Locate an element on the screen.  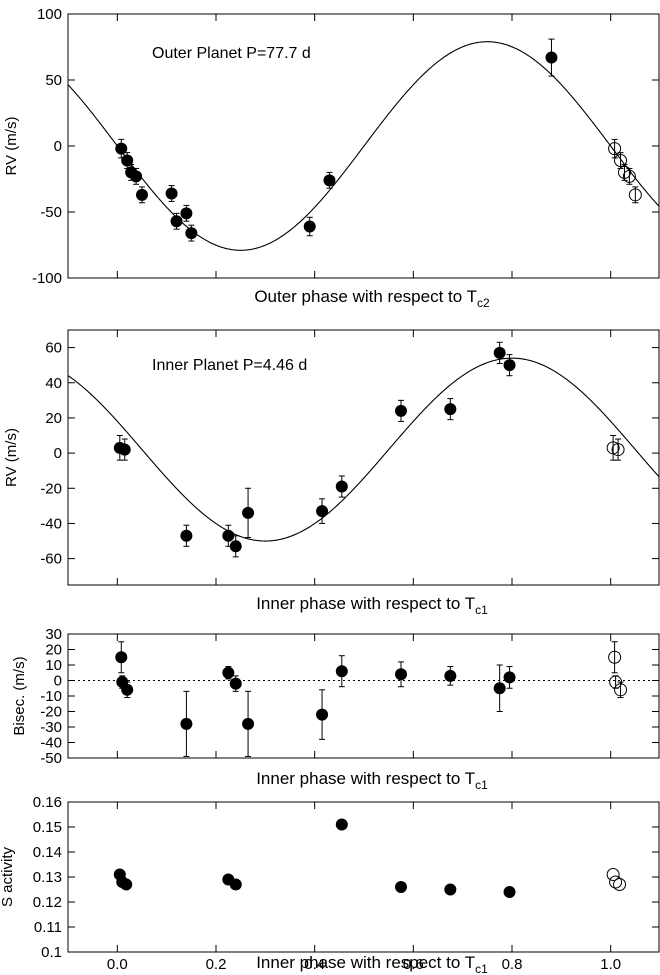
x-tick-label: 0.0 is located at coordinates (117, 964).